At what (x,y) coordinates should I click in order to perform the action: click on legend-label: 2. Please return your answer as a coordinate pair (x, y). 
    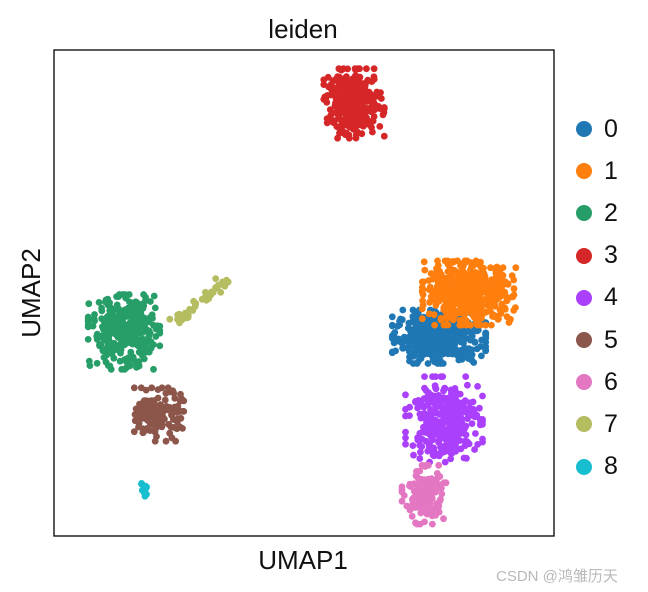
    Looking at the image, I should click on (611, 212).